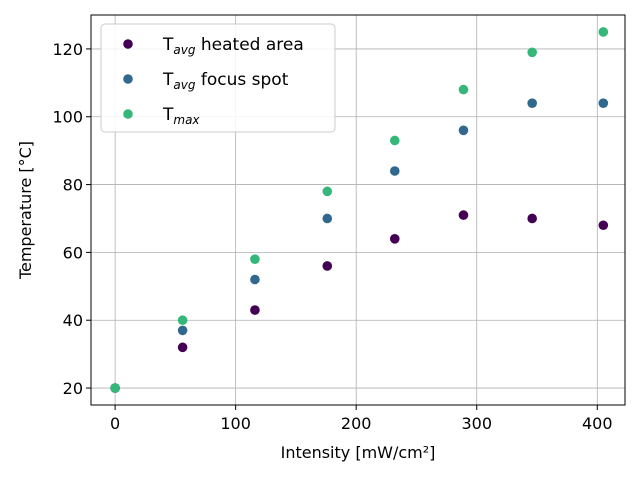 The image size is (640, 480). I want to click on legend: Tavg heated area Tavg focus spot Tmax, so click(218, 78).